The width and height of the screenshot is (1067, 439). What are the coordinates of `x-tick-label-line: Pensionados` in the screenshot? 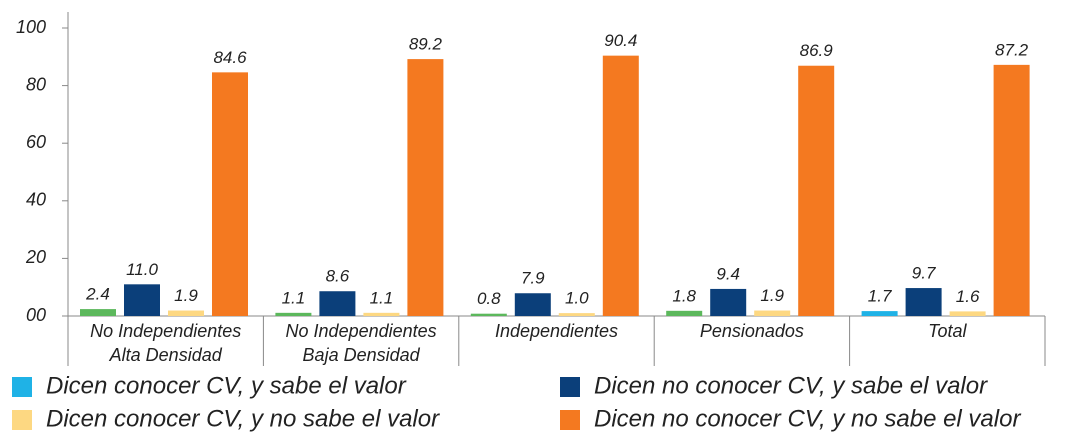 It's located at (752, 331).